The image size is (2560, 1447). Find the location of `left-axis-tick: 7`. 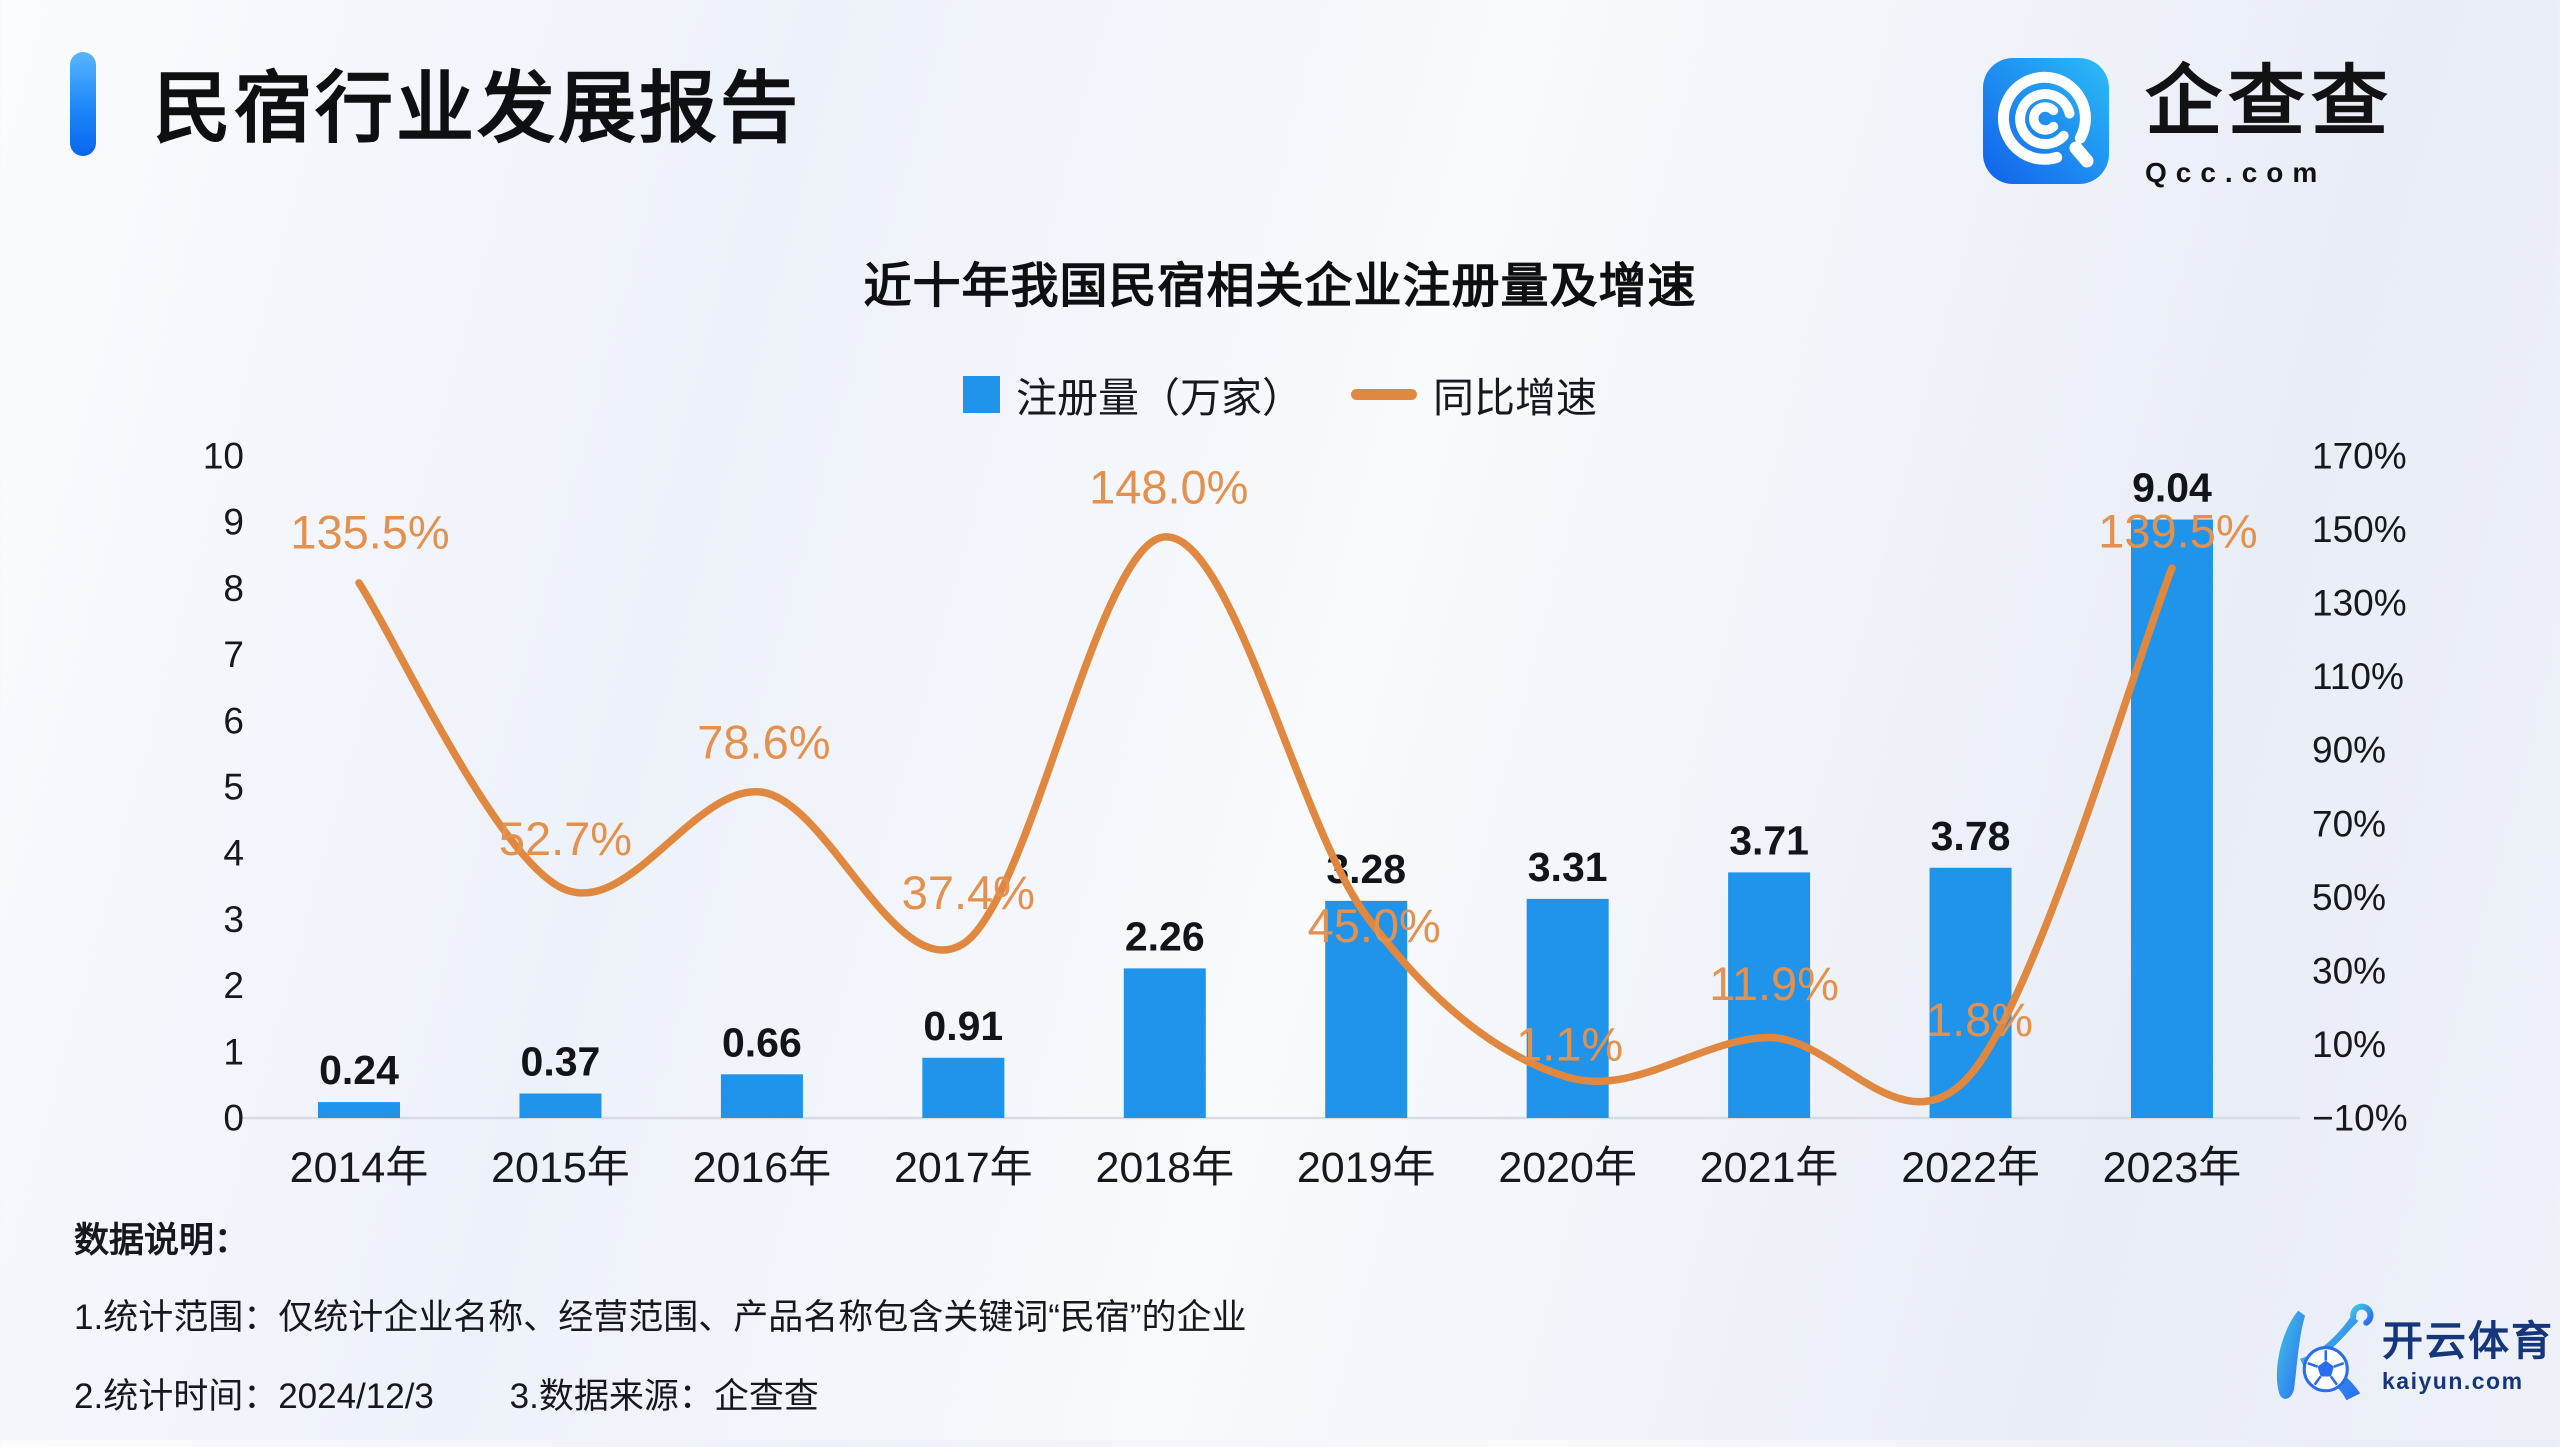

left-axis-tick: 7 is located at coordinates (233, 654).